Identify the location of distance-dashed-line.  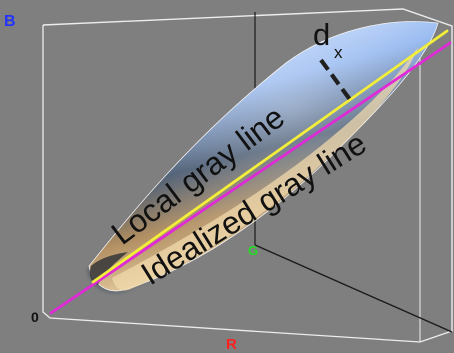
(336, 80).